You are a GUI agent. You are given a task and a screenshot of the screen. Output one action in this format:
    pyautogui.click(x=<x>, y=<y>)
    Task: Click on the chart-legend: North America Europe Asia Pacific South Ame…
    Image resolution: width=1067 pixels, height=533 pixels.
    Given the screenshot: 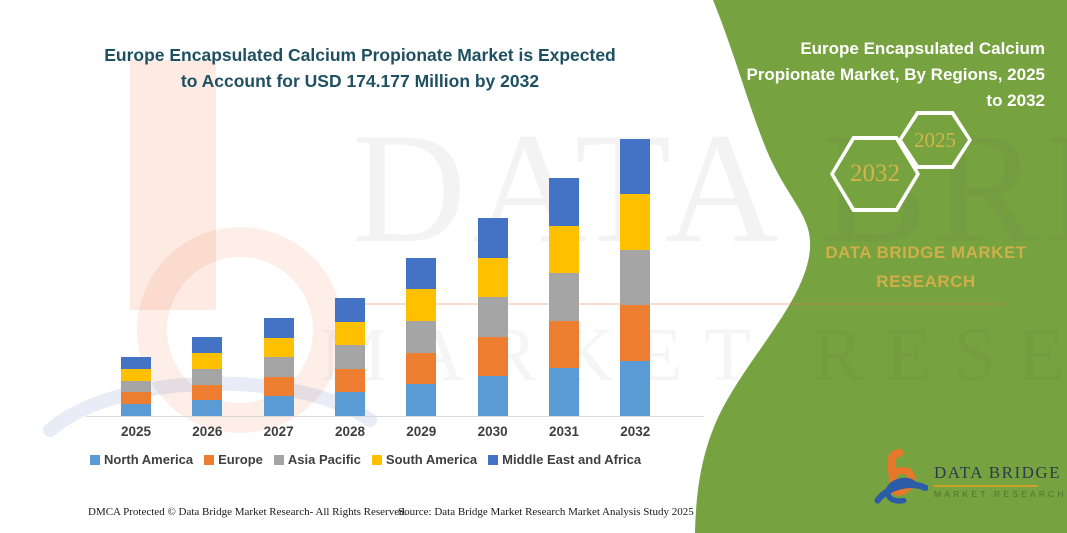 What is the action you would take?
    pyautogui.click(x=400, y=459)
    